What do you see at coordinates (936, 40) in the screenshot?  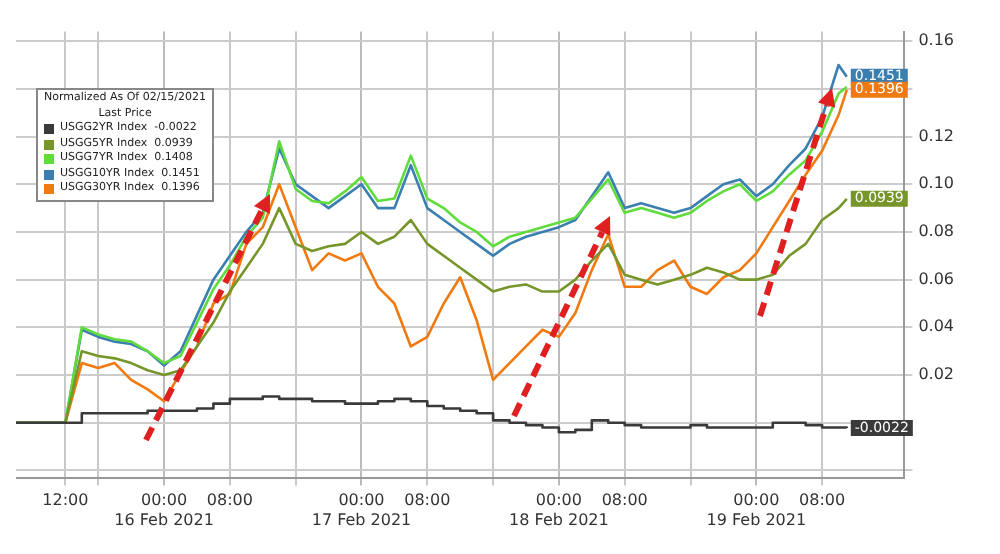 I see `y-tick-label: 0.16` at bounding box center [936, 40].